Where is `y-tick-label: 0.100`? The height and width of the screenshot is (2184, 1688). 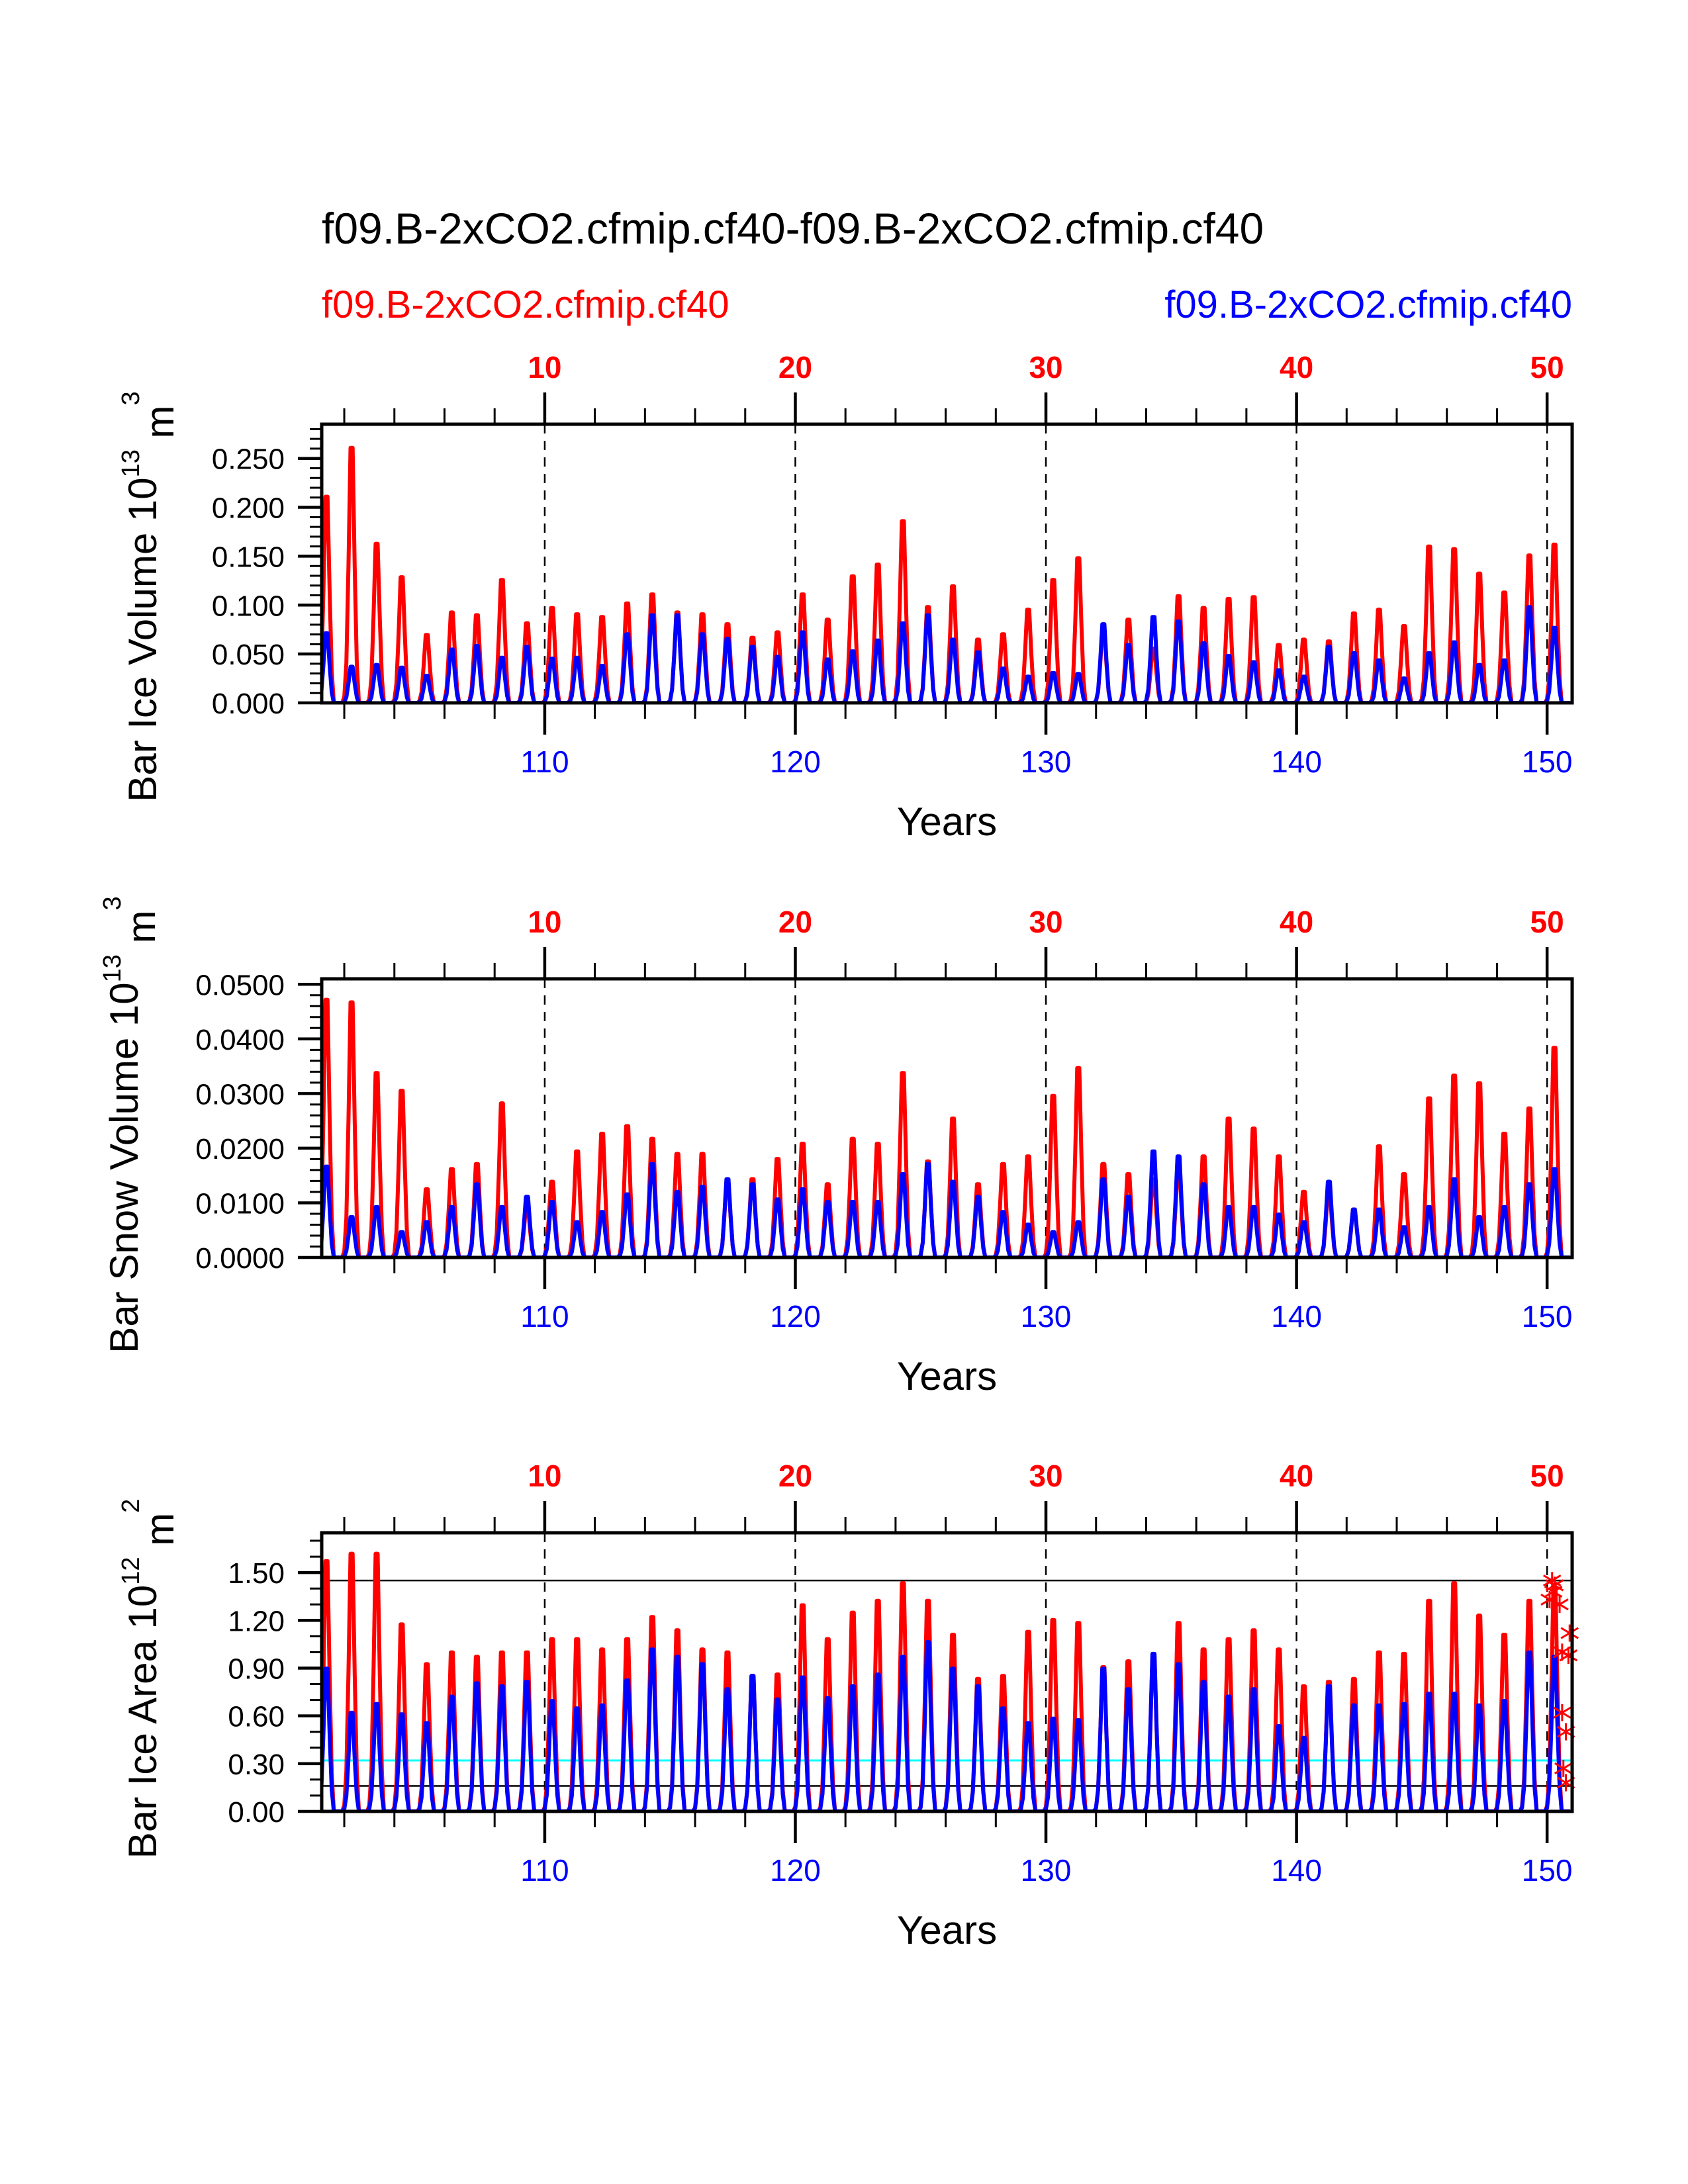
y-tick-label: 0.100 is located at coordinates (248, 606).